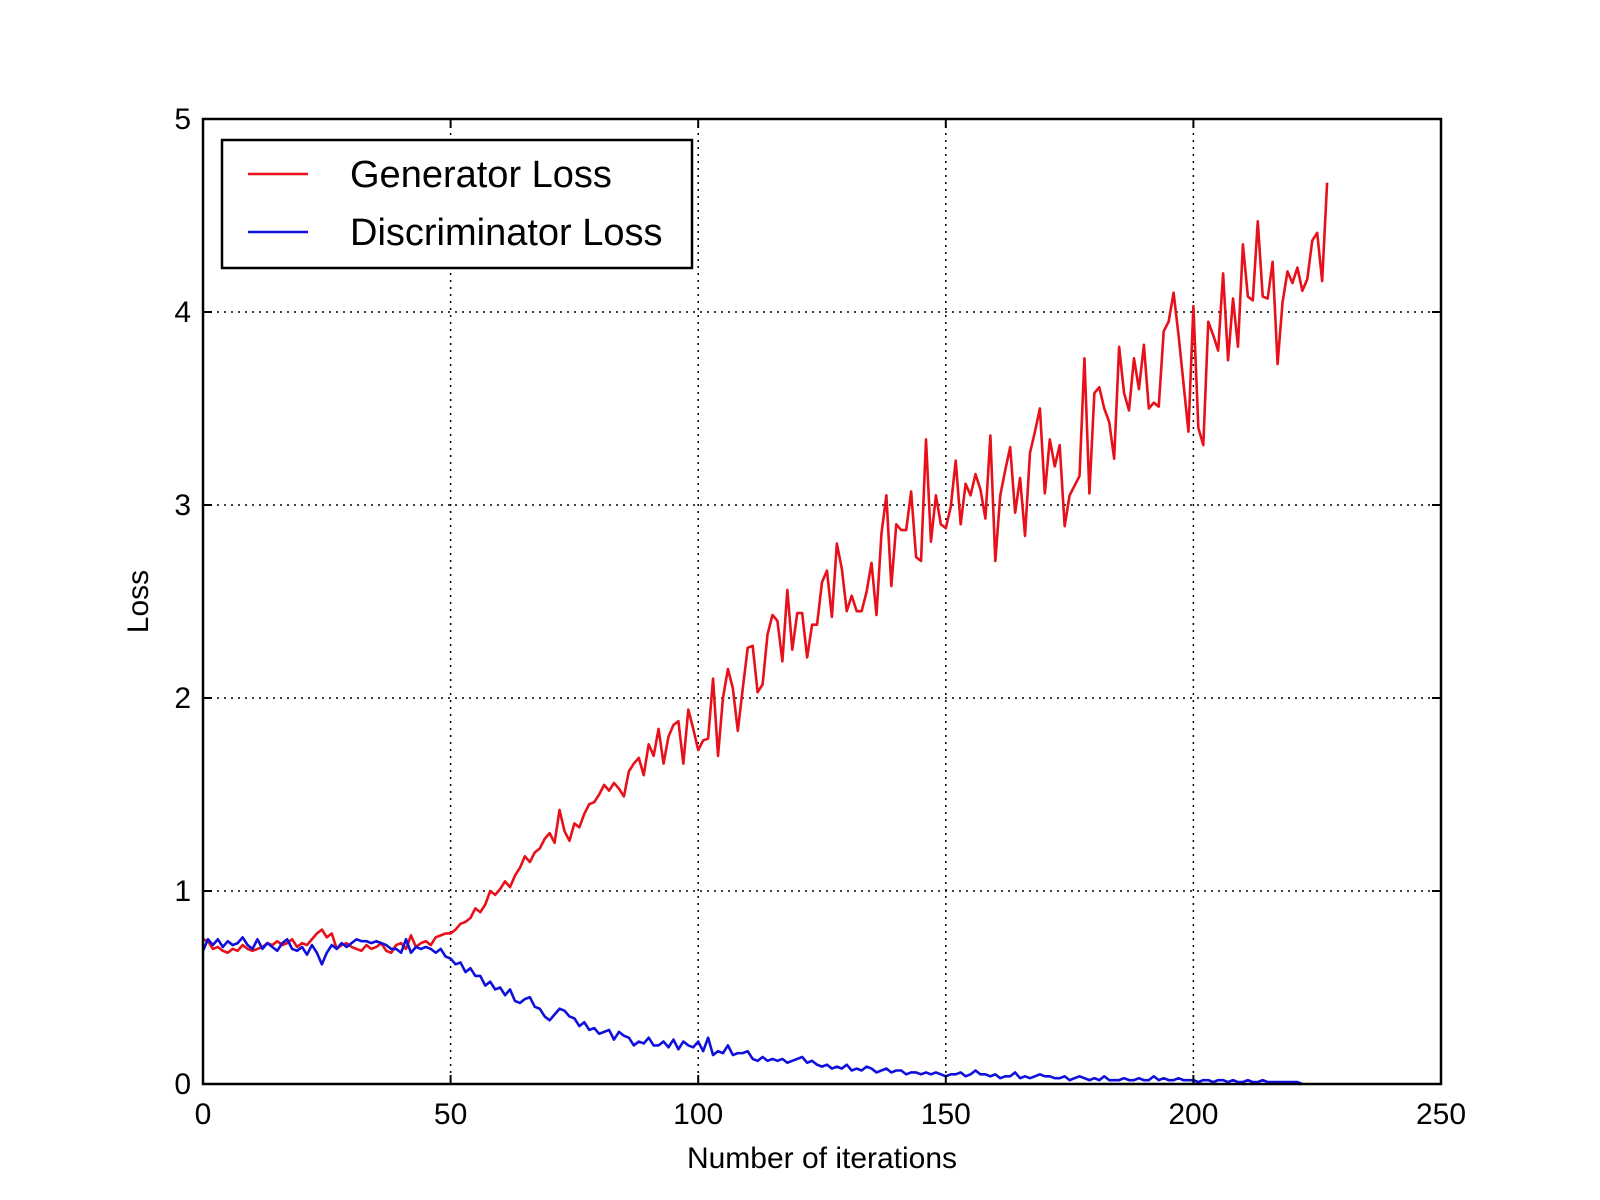  I want to click on legend: Generator Loss Discriminator Loss, so click(457, 204).